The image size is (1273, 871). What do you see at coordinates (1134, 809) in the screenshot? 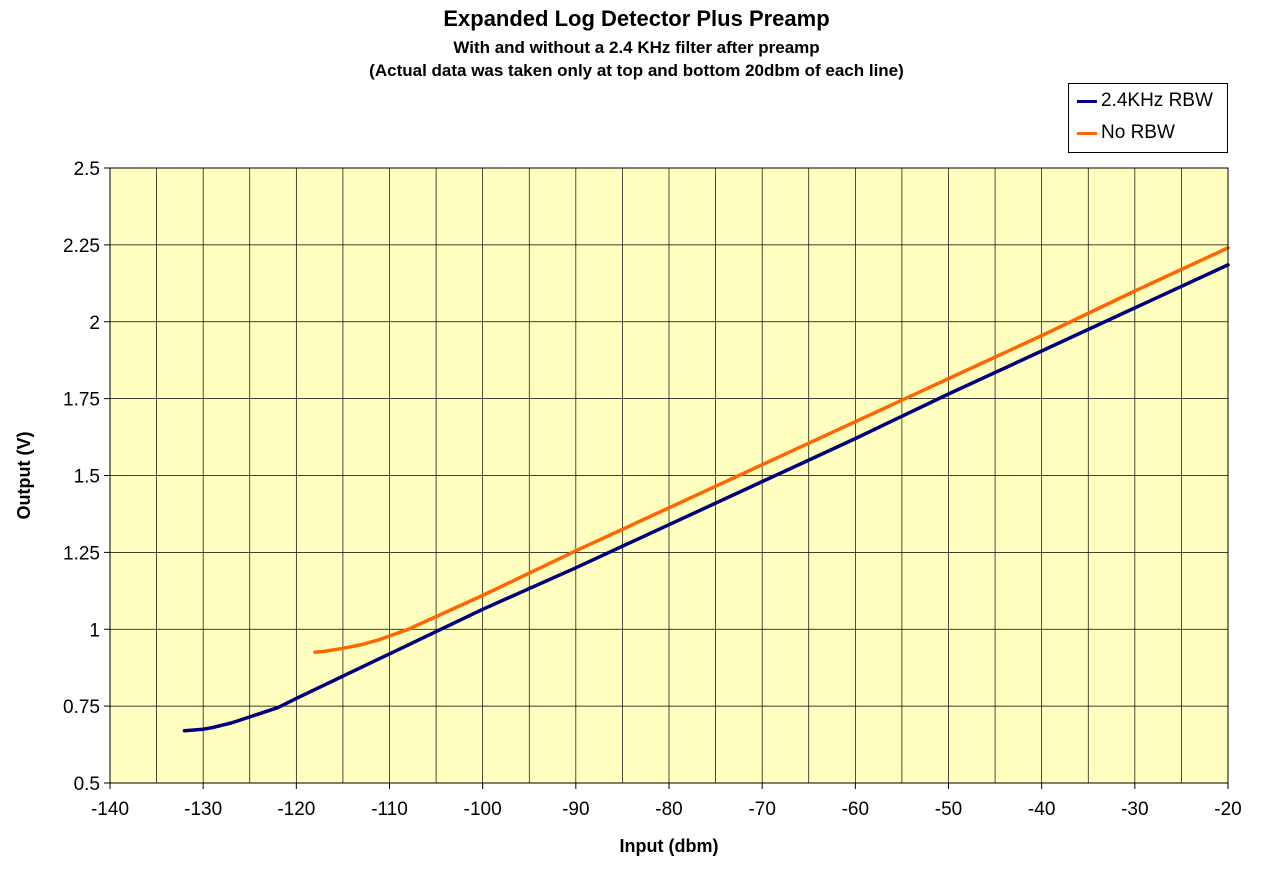
I see `x-tick-label: -30` at bounding box center [1134, 809].